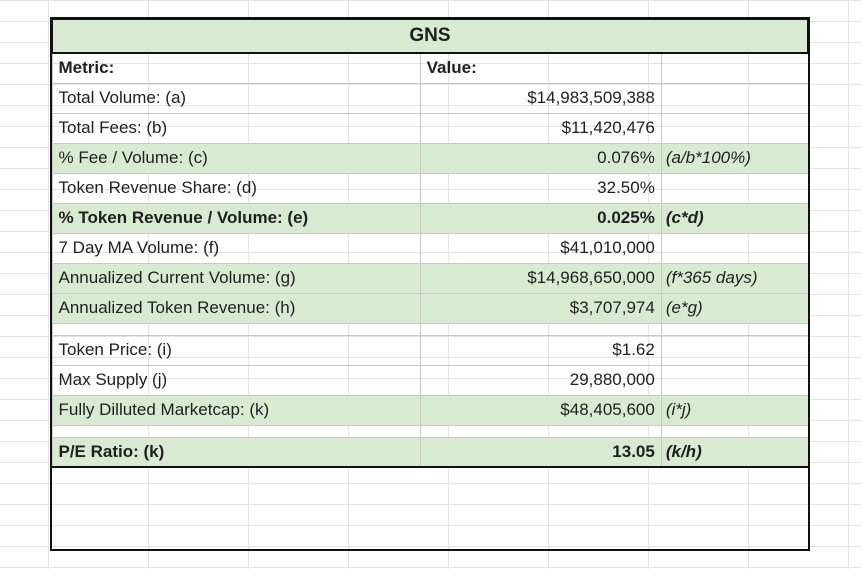 This screenshot has height=569, width=861. What do you see at coordinates (540, 380) in the screenshot?
I see `value-cell: 29,880,000` at bounding box center [540, 380].